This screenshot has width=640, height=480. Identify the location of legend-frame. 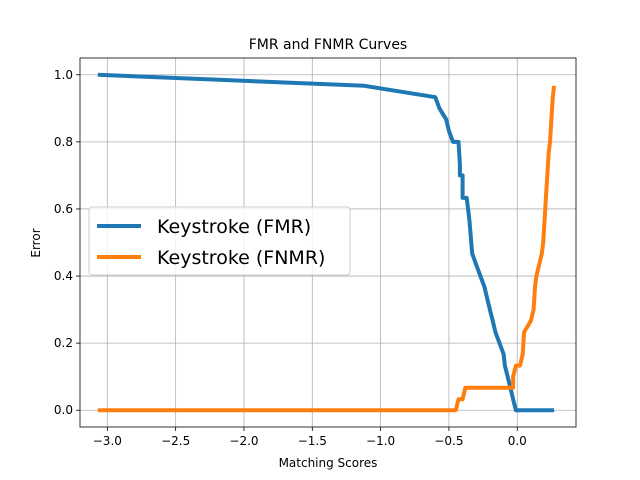
(219, 241).